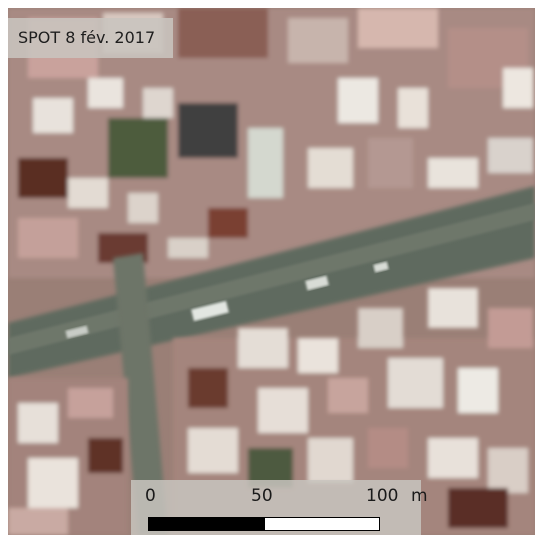 The height and width of the screenshot is (535, 535). What do you see at coordinates (279, 507) in the screenshot?
I see `scale-bar: 0 50 100 m` at bounding box center [279, 507].